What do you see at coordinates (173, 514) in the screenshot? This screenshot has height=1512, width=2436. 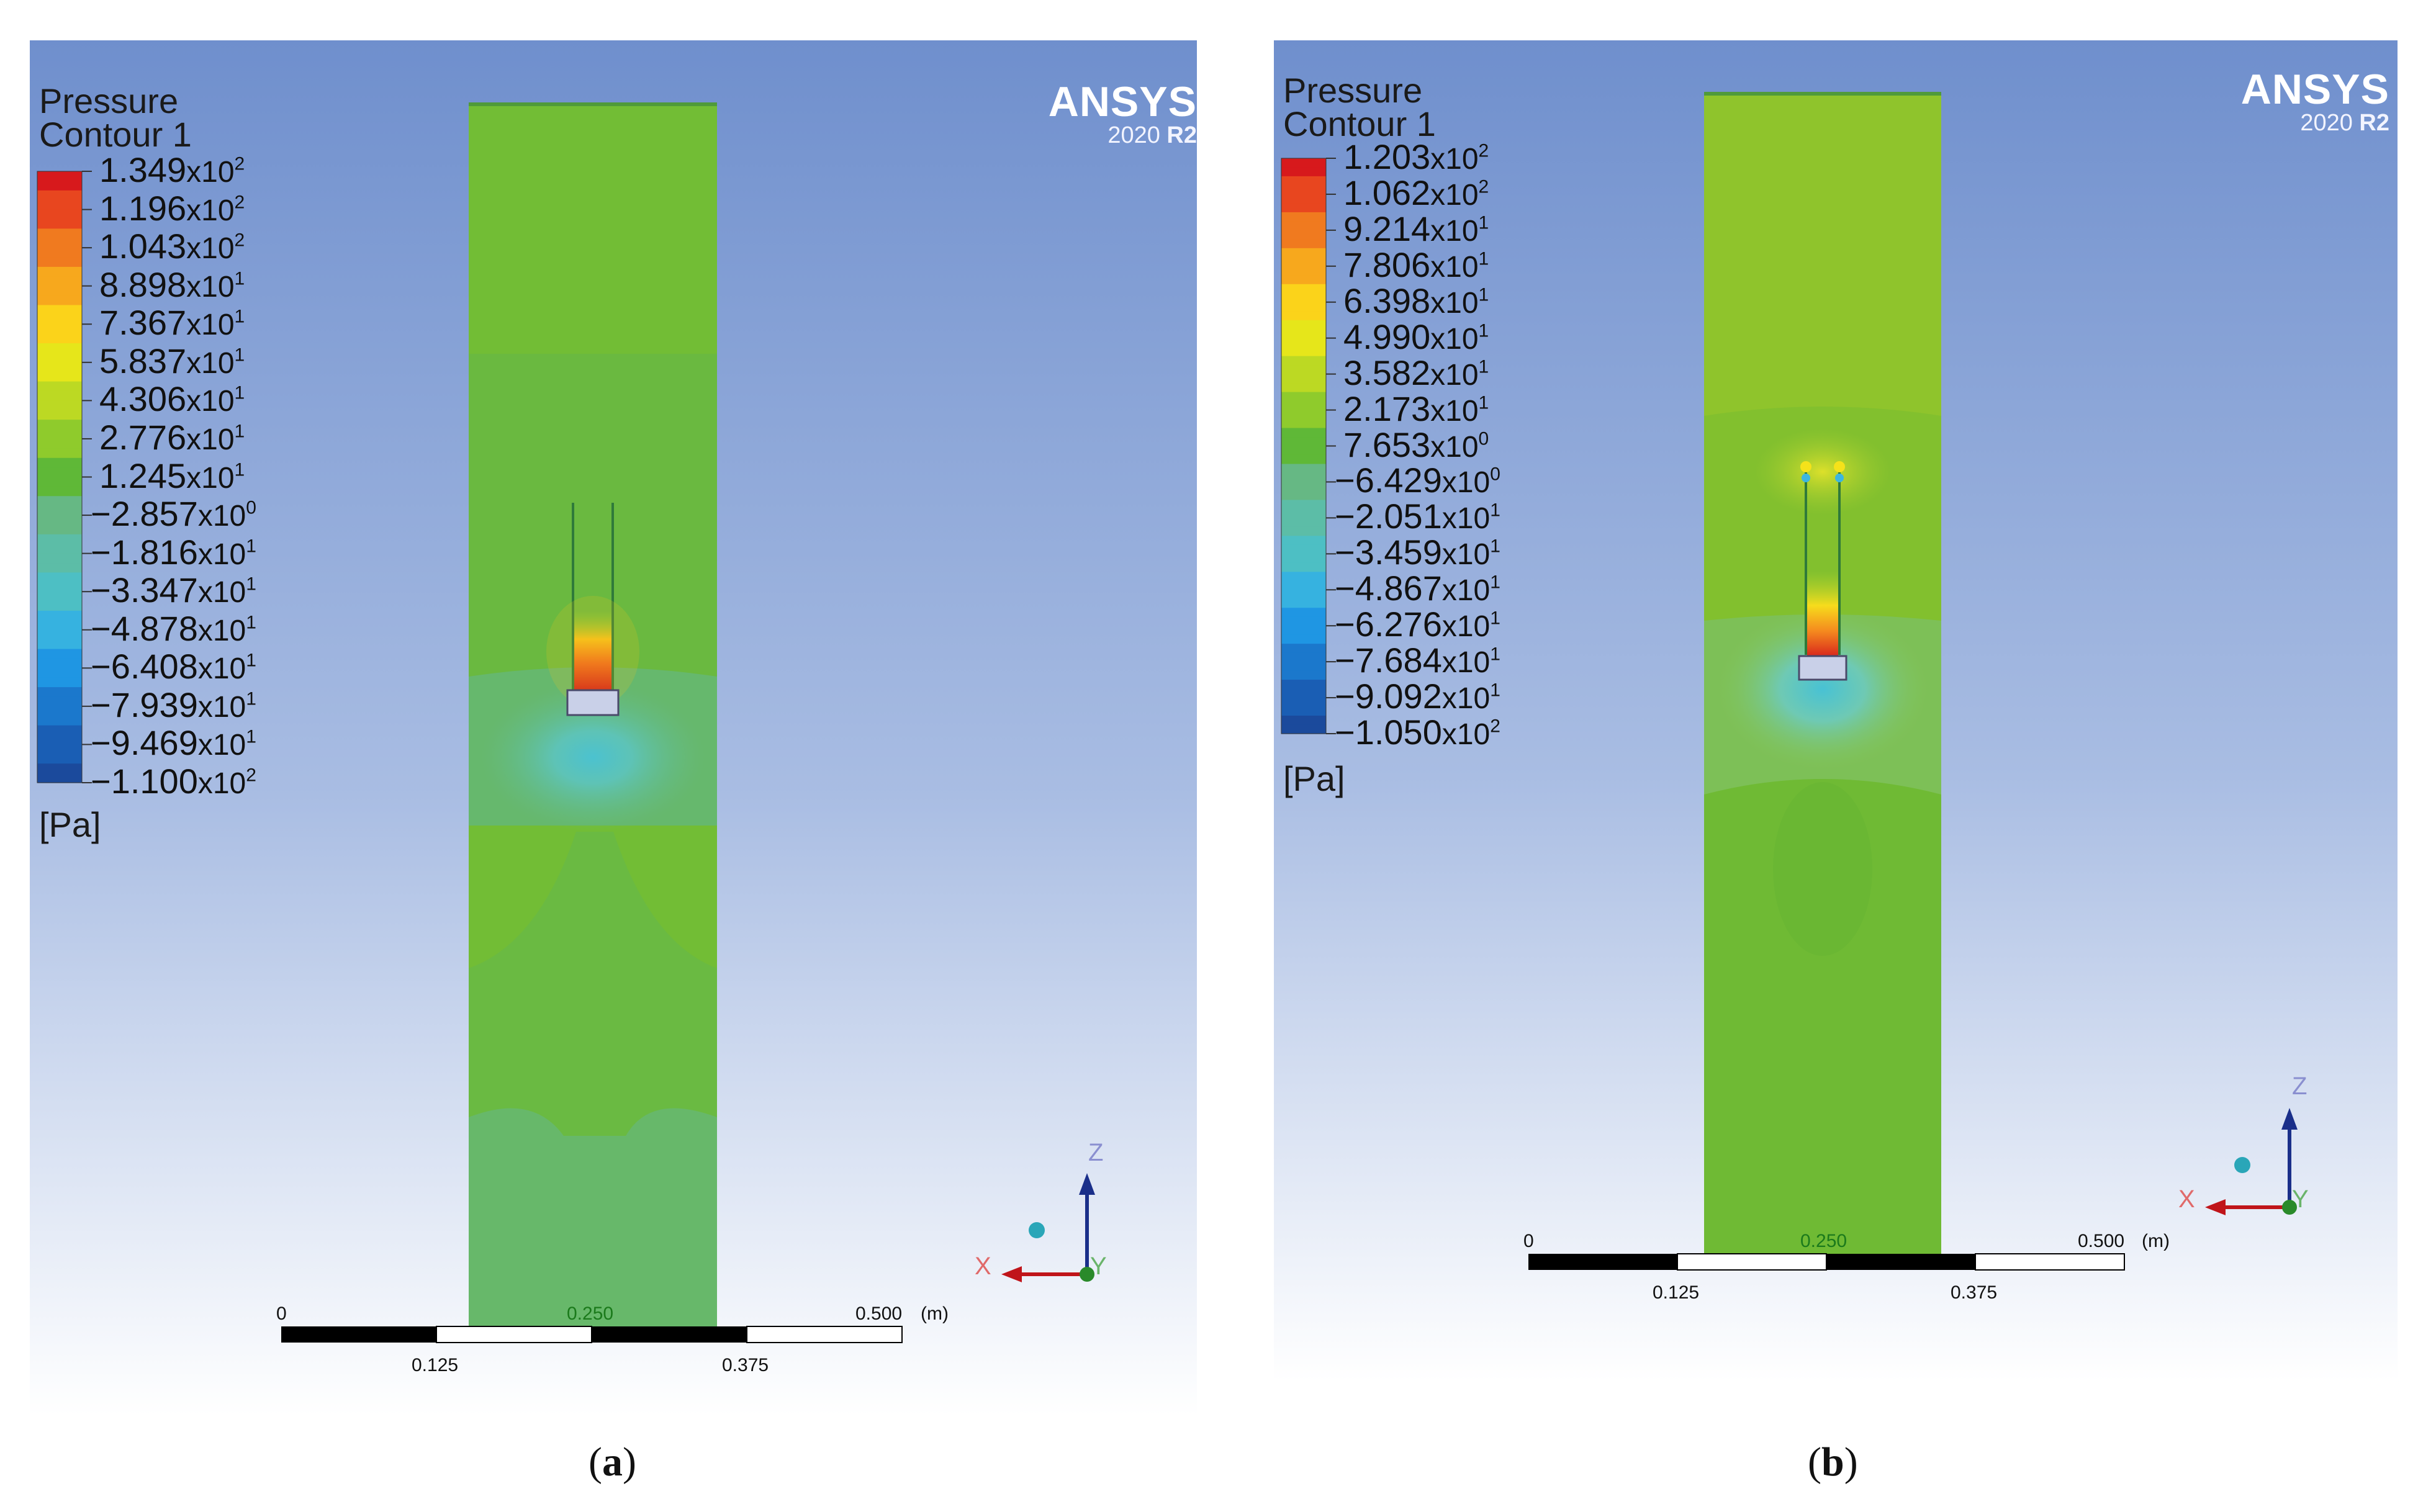 I see `colorbar-tick-label: −2.857x100` at bounding box center [173, 514].